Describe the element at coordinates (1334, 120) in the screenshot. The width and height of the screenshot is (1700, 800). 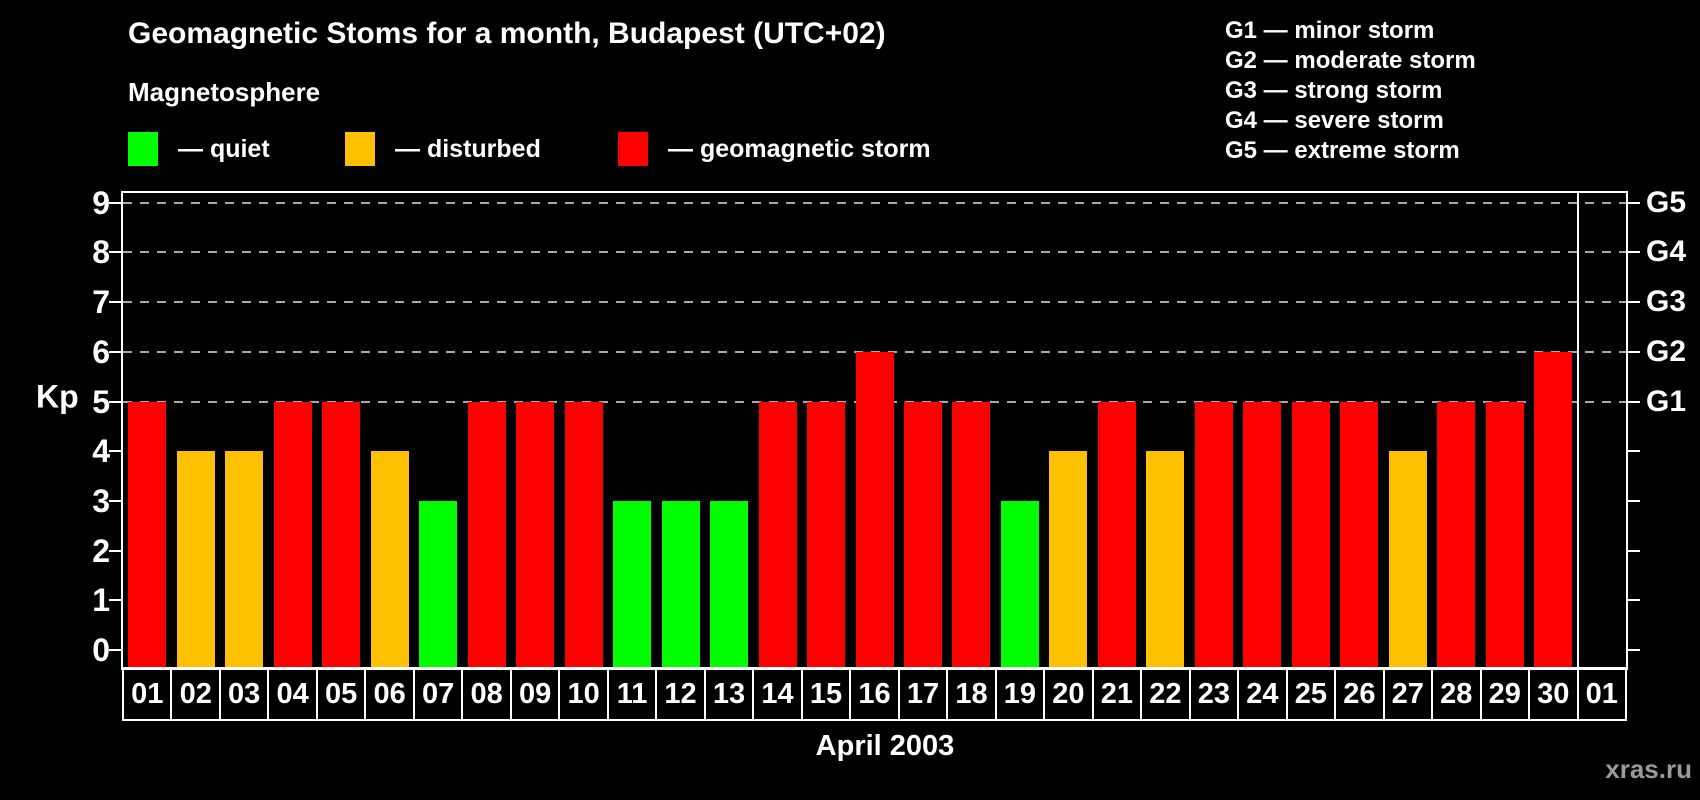
I see `g-legend-line-4: G4 — severe storm` at that location.